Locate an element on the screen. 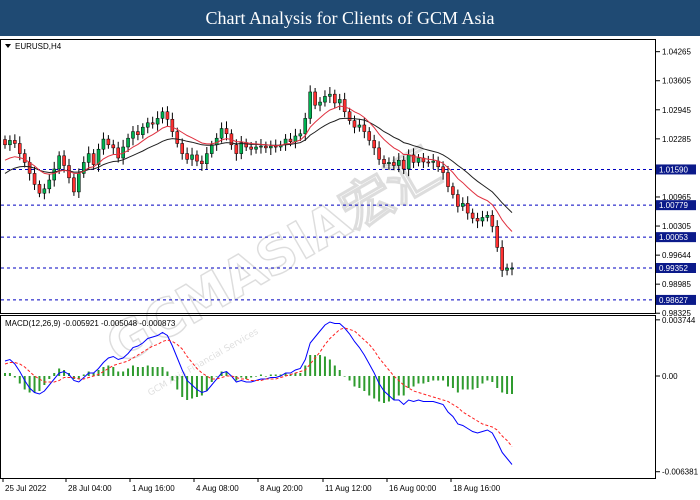 The height and width of the screenshot is (500, 700). level-price-label: 1.00779 is located at coordinates (673, 205).